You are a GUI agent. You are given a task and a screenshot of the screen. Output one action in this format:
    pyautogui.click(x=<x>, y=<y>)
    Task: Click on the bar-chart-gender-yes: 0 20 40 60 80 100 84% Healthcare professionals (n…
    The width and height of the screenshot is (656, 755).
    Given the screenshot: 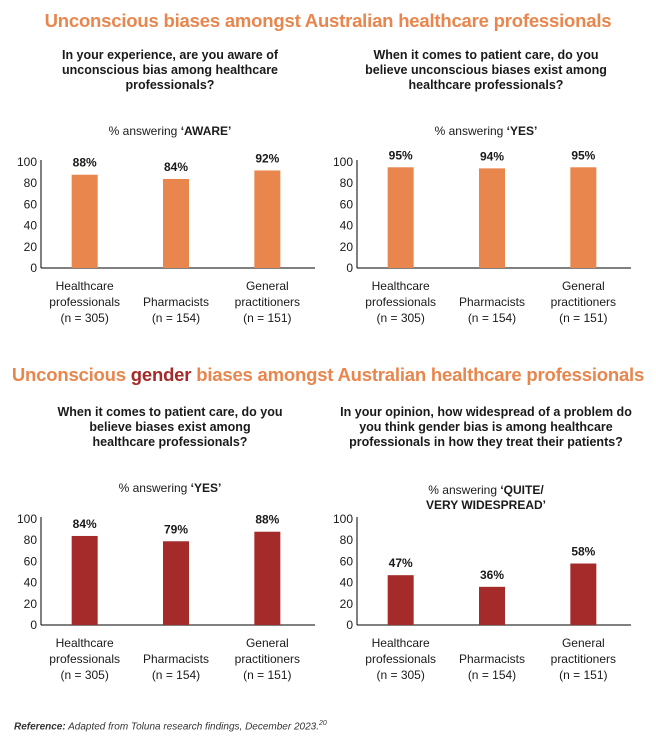 What is the action you would take?
    pyautogui.click(x=166, y=597)
    